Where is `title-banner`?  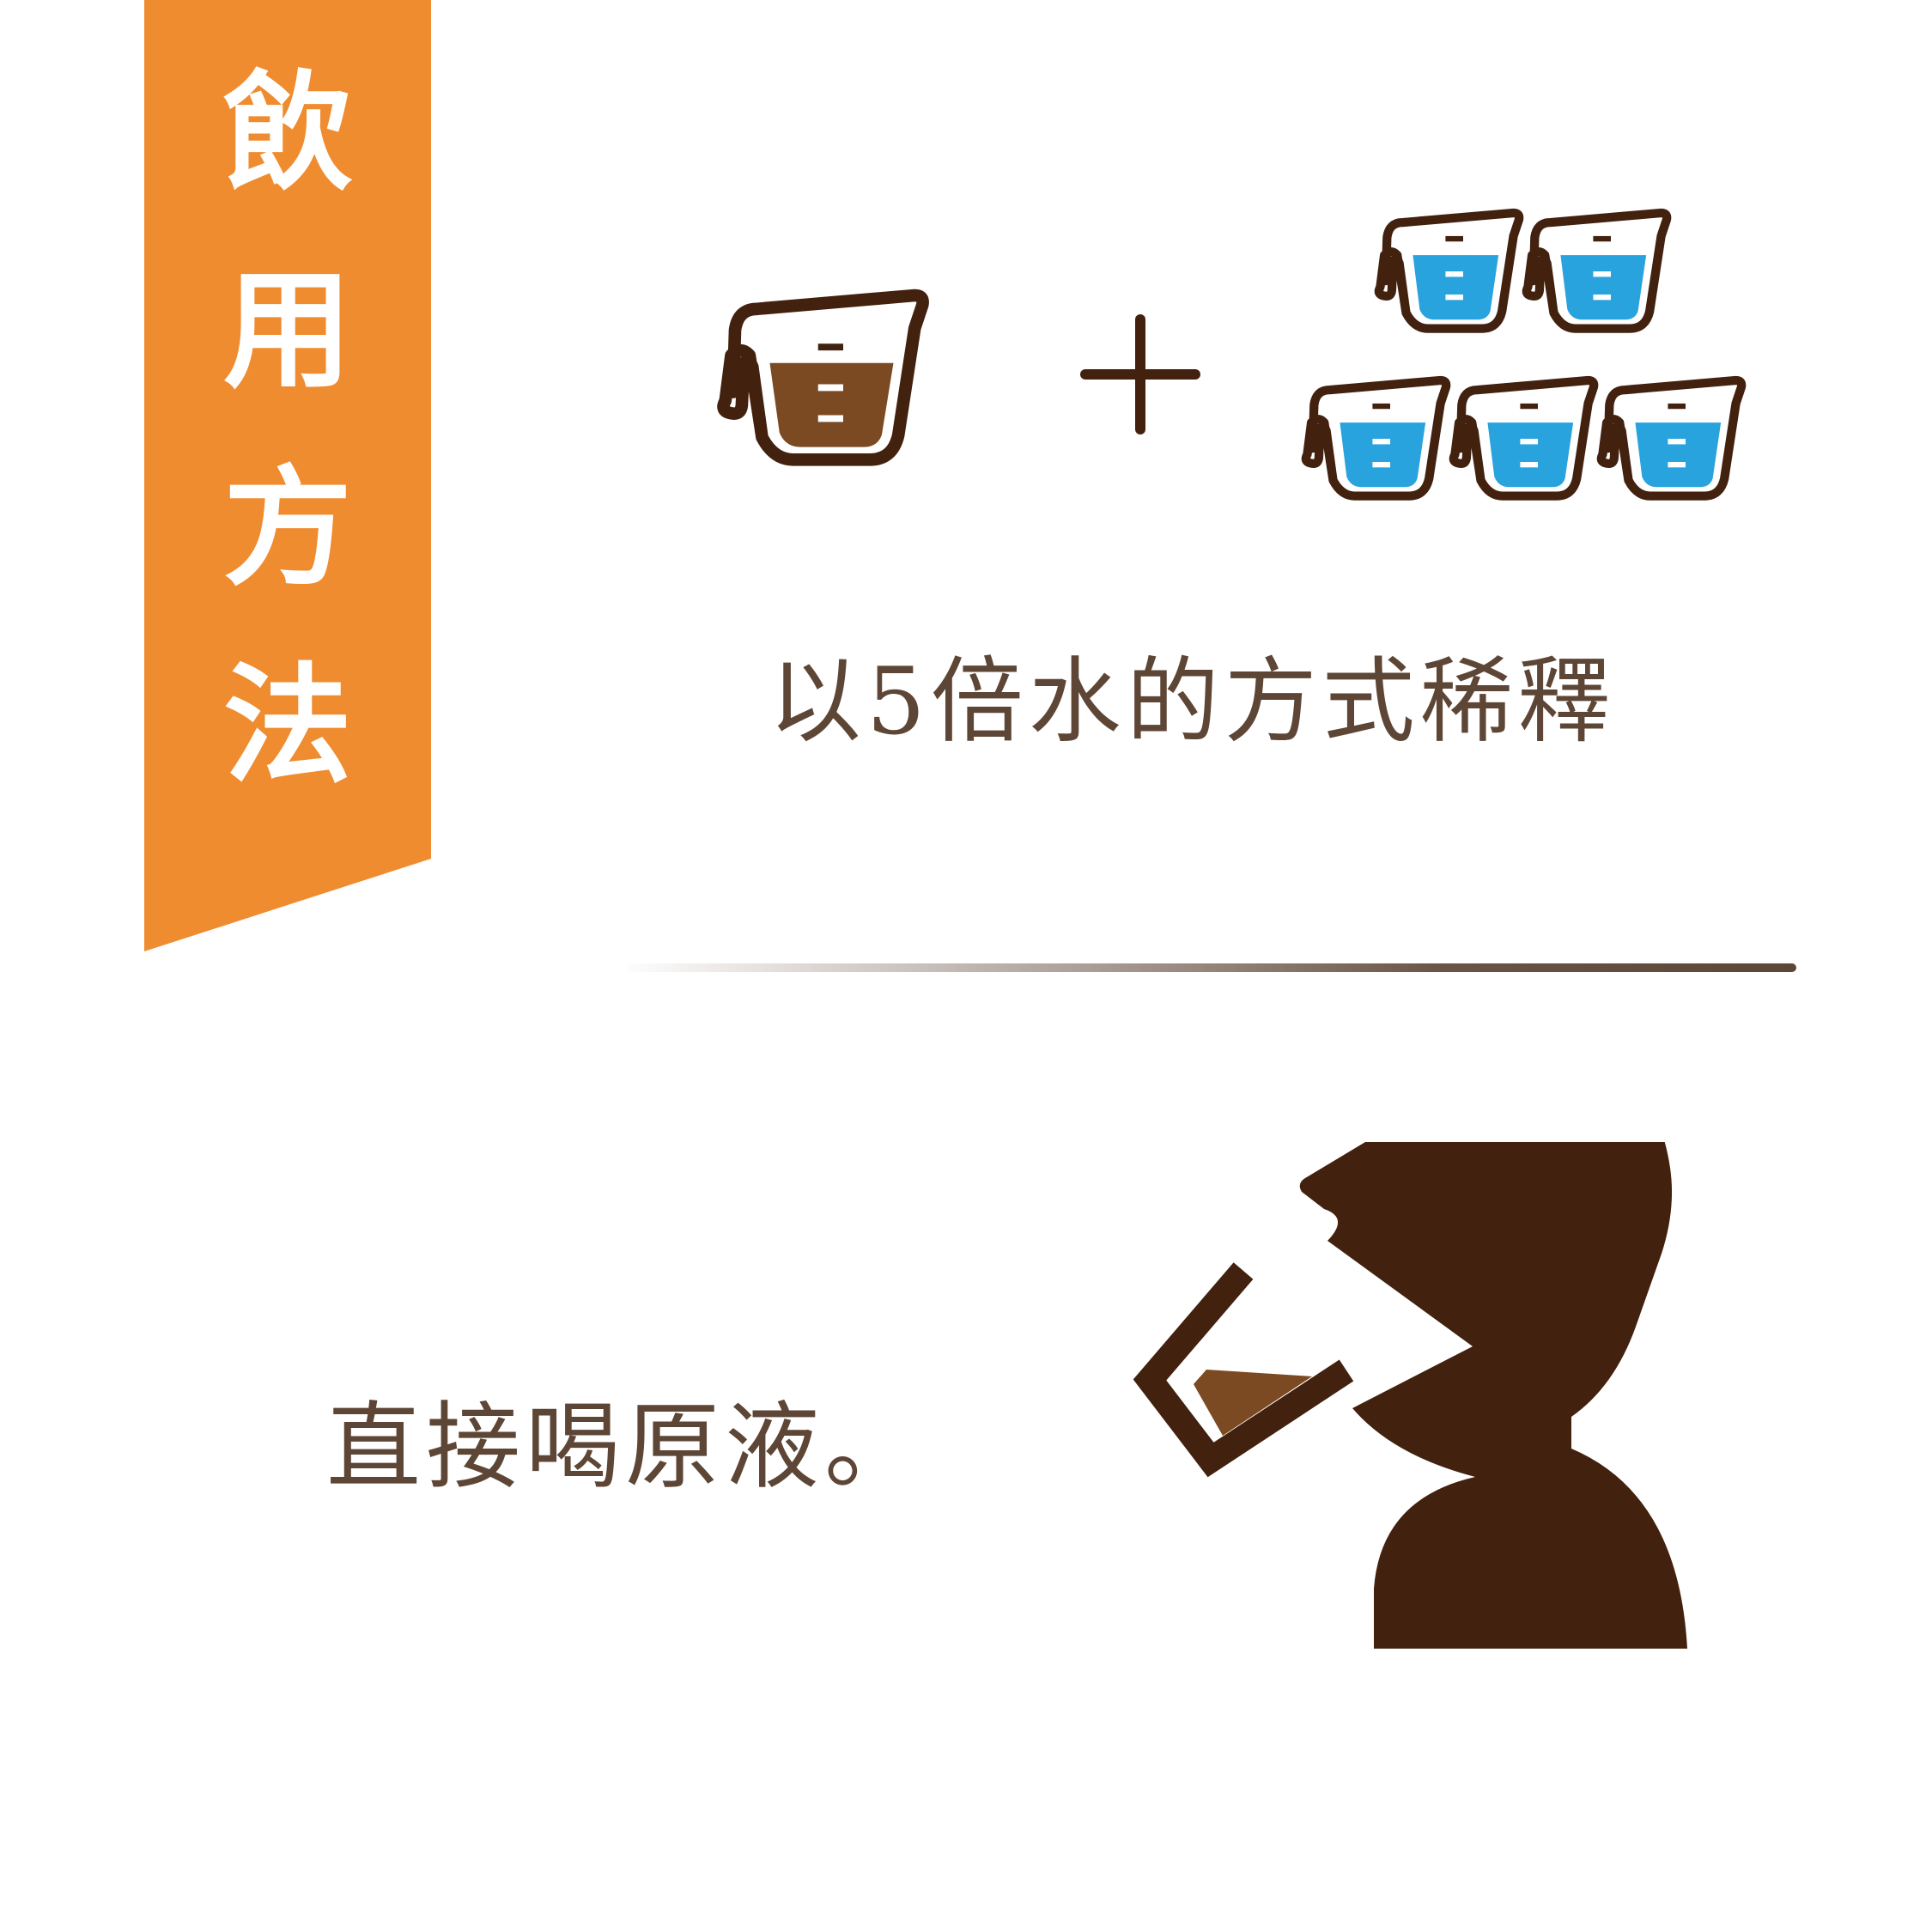 title-banner is located at coordinates (287, 475).